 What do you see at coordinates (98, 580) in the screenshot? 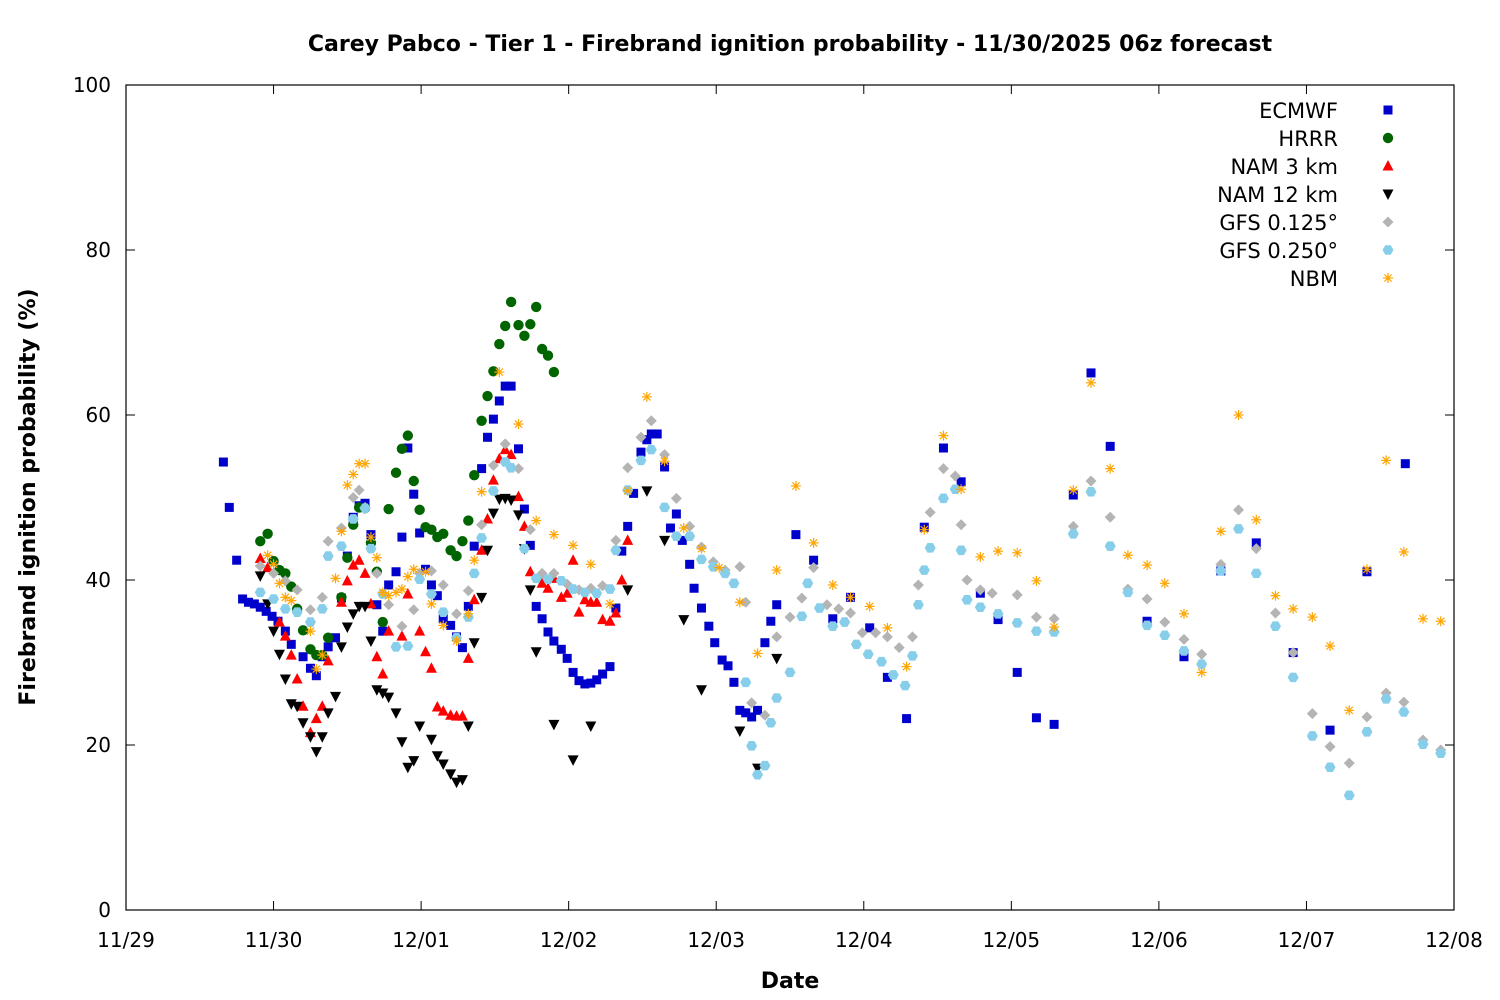
I see `y-tick-label: 40` at bounding box center [98, 580].